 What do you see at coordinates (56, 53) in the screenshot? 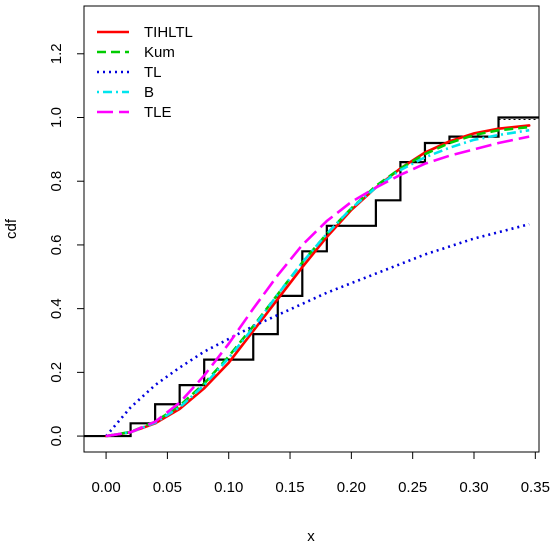
I see `y-tick-label: 1.2` at bounding box center [56, 53].